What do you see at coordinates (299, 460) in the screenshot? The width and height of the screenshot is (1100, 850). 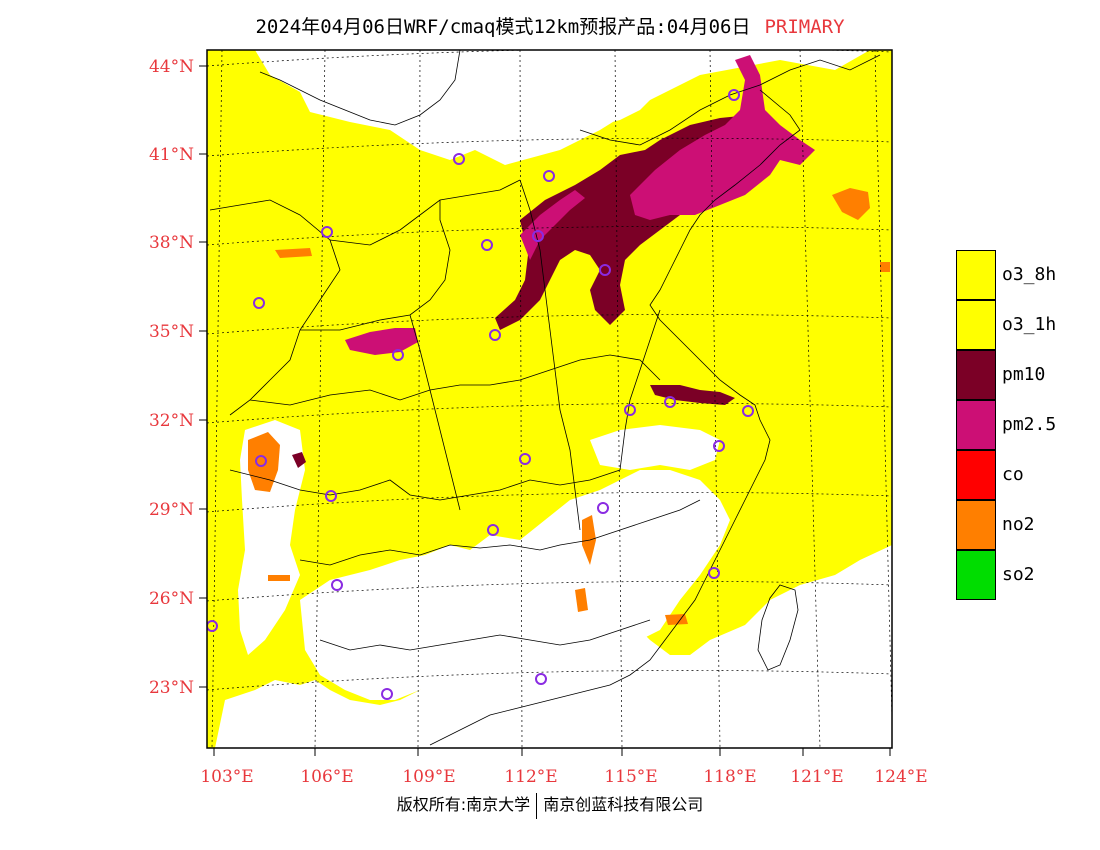 I see `pm10-patch-southwest` at bounding box center [299, 460].